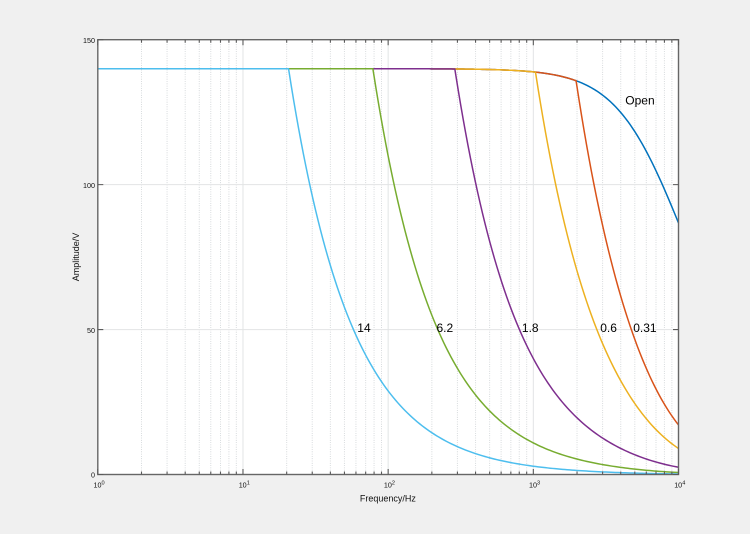  I want to click on svg-text: 104, so click(679, 484).